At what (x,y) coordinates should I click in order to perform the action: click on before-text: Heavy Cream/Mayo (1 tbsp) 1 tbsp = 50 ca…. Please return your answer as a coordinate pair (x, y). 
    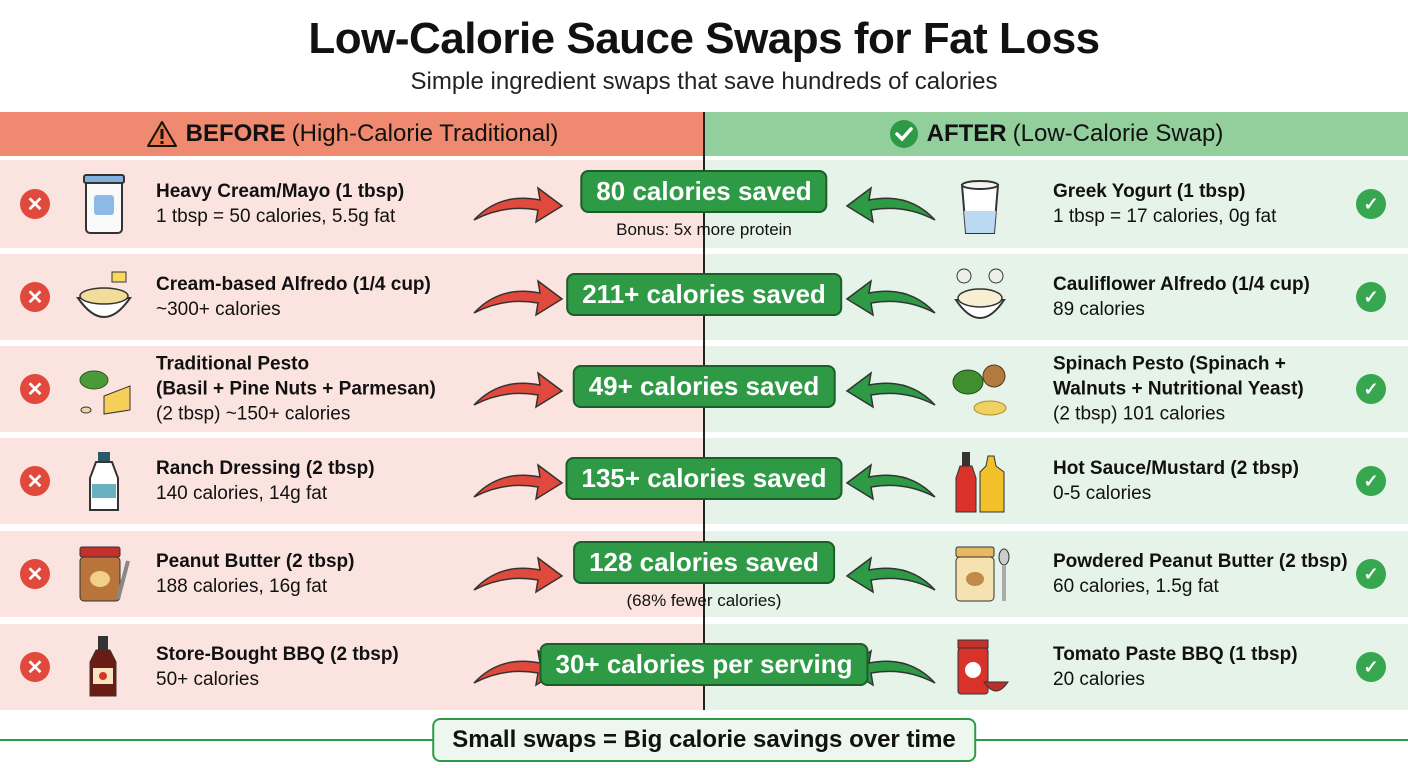
    Looking at the image, I should click on (280, 204).